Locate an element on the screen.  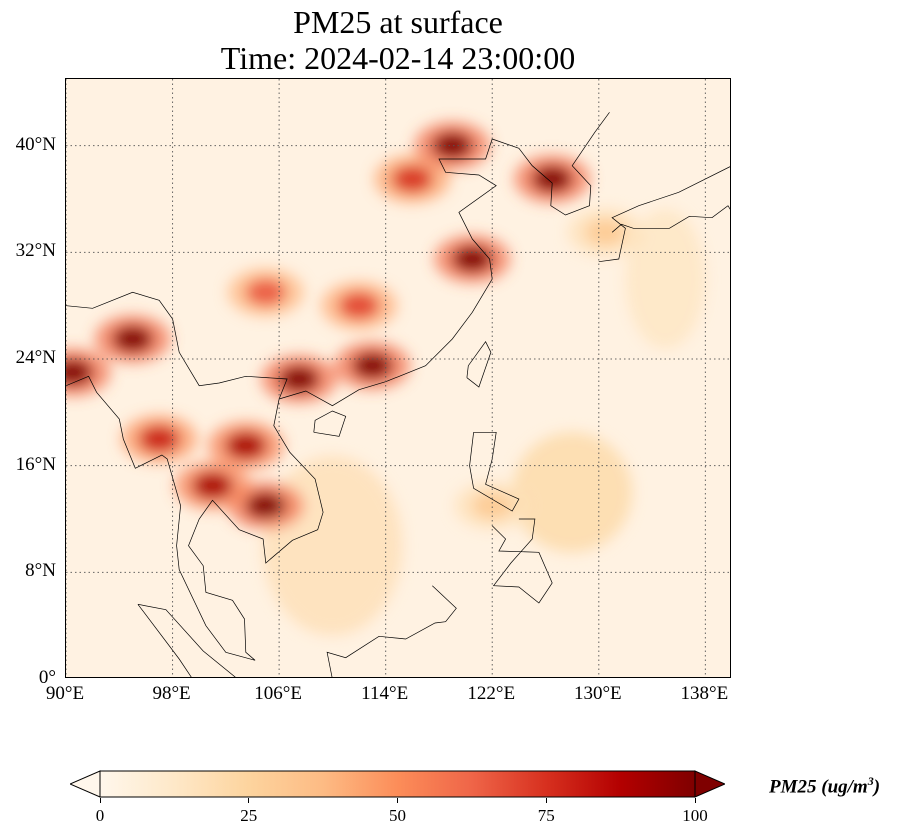
lon-tick-label: 90°E is located at coordinates (65, 693).